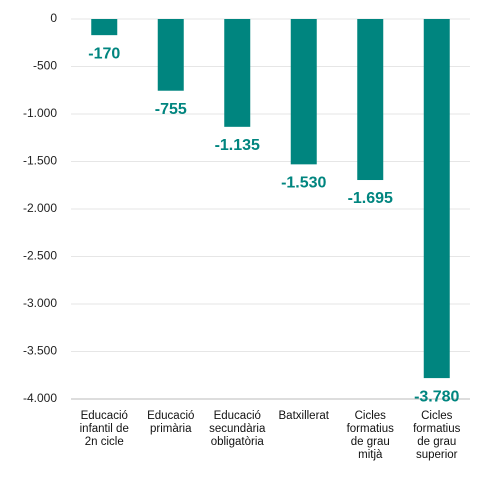 The height and width of the screenshot is (477, 477). What do you see at coordinates (45, 66) in the screenshot?
I see `y-tick-label: -500` at bounding box center [45, 66].